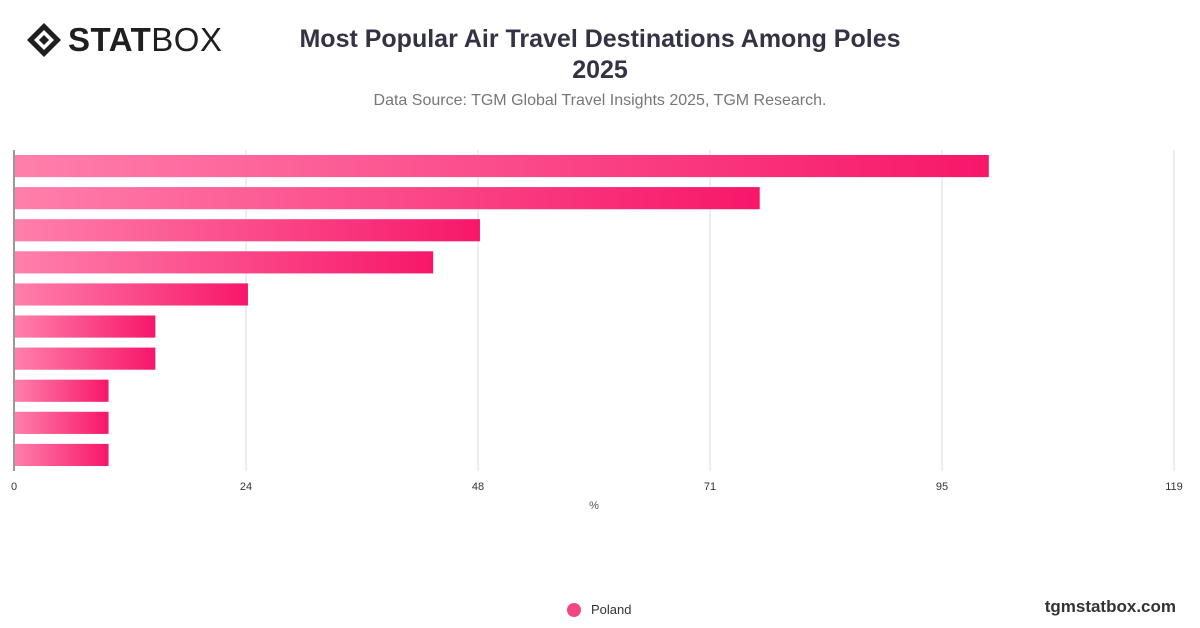 The height and width of the screenshot is (628, 1200). What do you see at coordinates (478, 487) in the screenshot?
I see `x-tick-label: 48` at bounding box center [478, 487].